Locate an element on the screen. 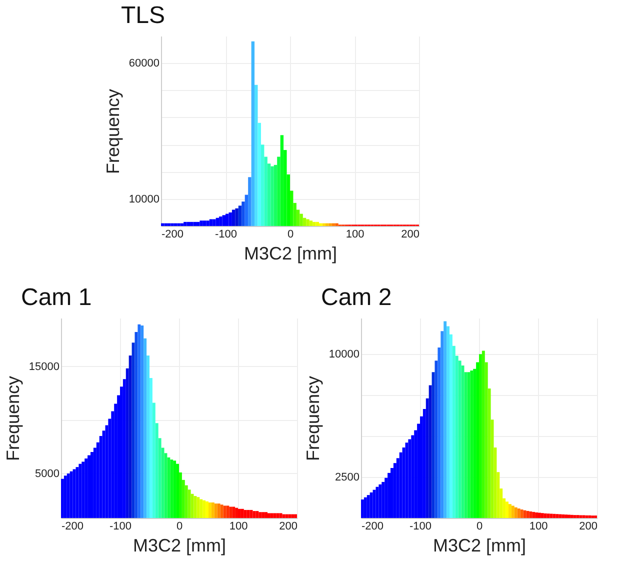  chart-title: TLS is located at coordinates (143, 15).